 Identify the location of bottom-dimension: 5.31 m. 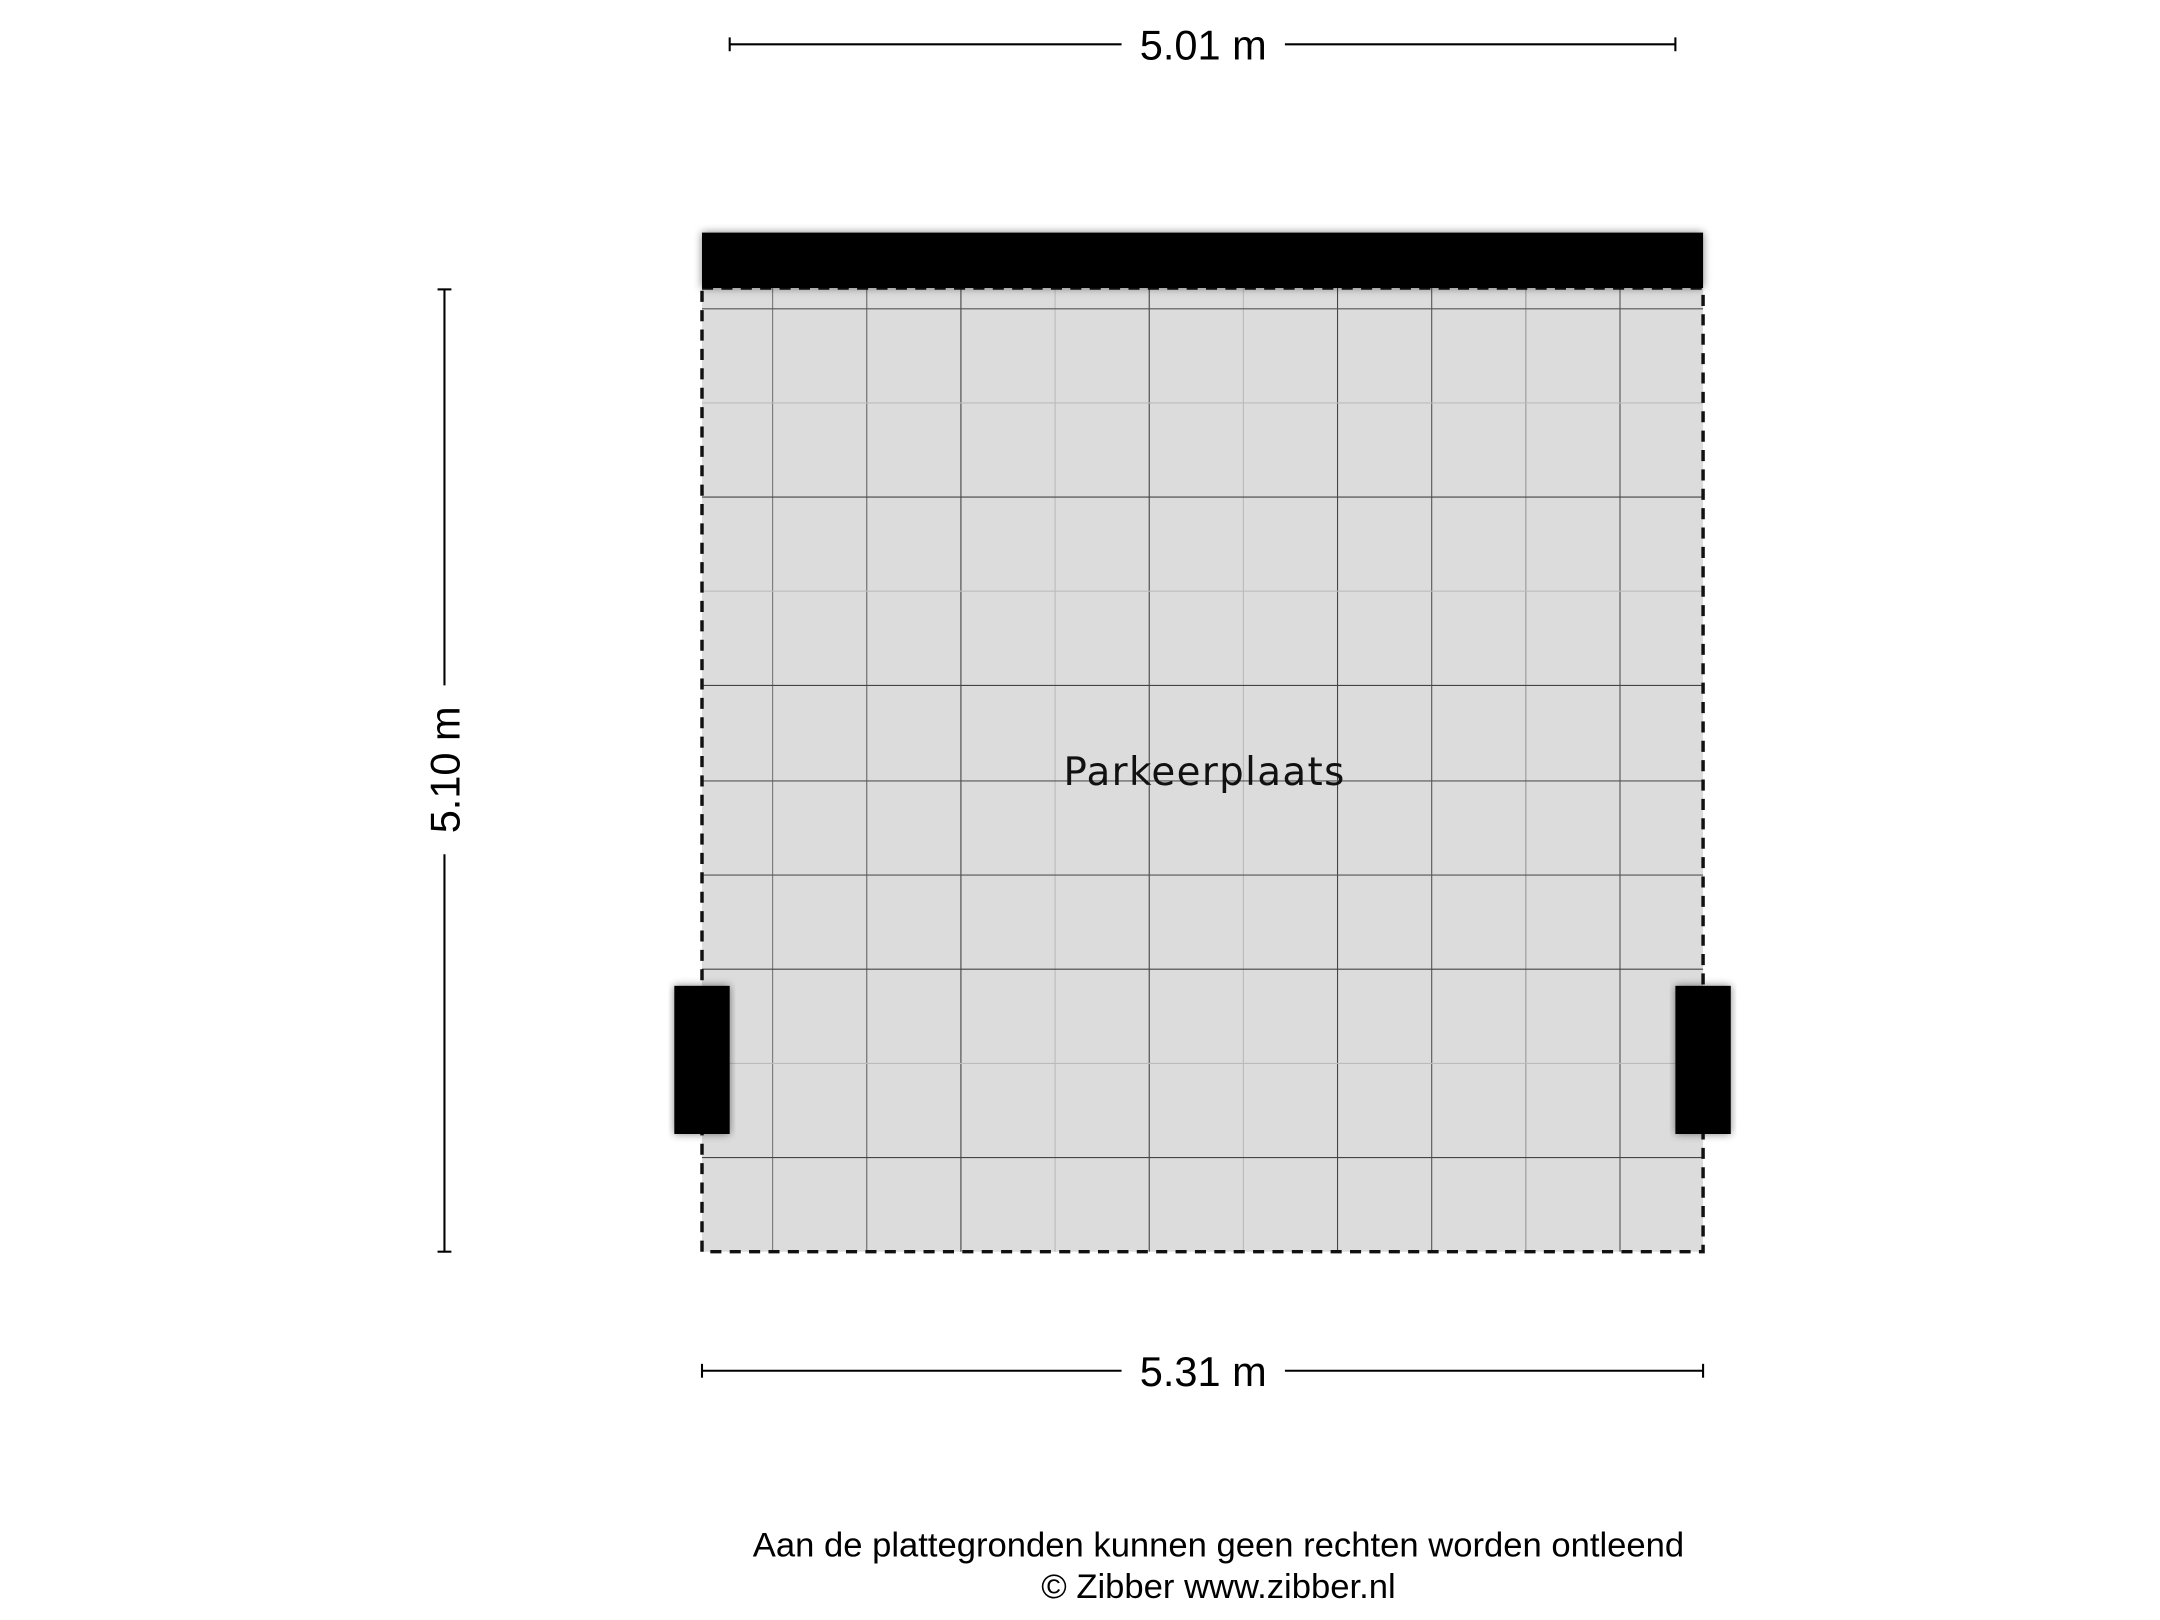
(1202, 1371).